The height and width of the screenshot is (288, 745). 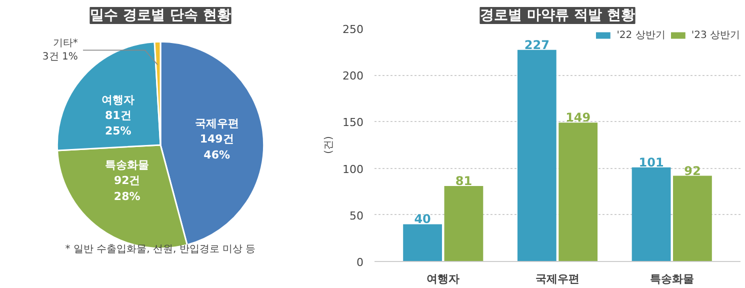 I want to click on x-tick-label: 특송화물, so click(x=672, y=279).